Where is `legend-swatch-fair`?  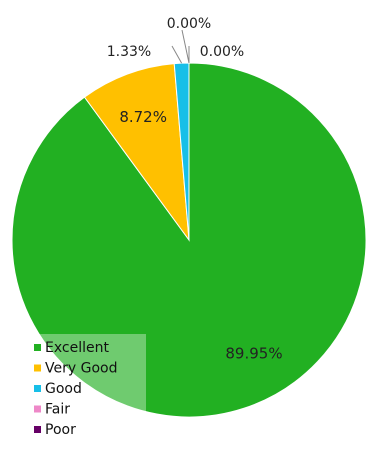 legend-swatch-fair is located at coordinates (37, 409).